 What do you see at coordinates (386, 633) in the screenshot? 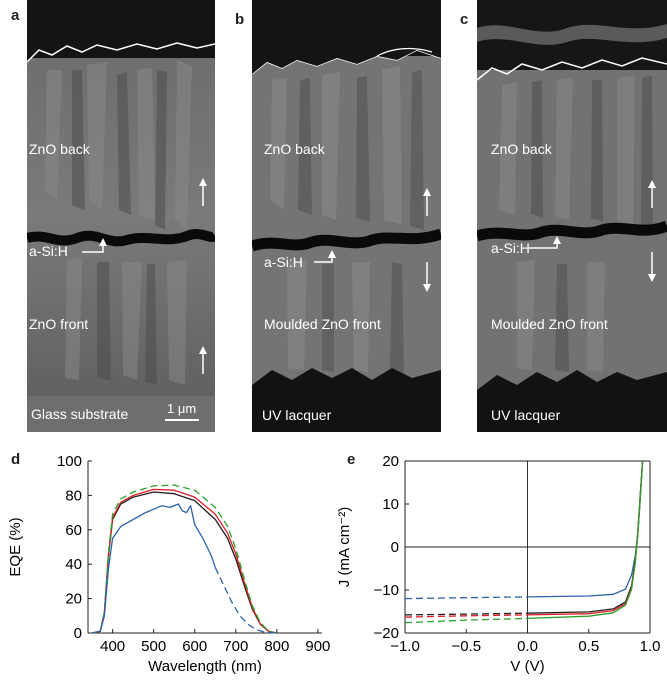
I see `y-tick-label: −20` at bounding box center [386, 633].